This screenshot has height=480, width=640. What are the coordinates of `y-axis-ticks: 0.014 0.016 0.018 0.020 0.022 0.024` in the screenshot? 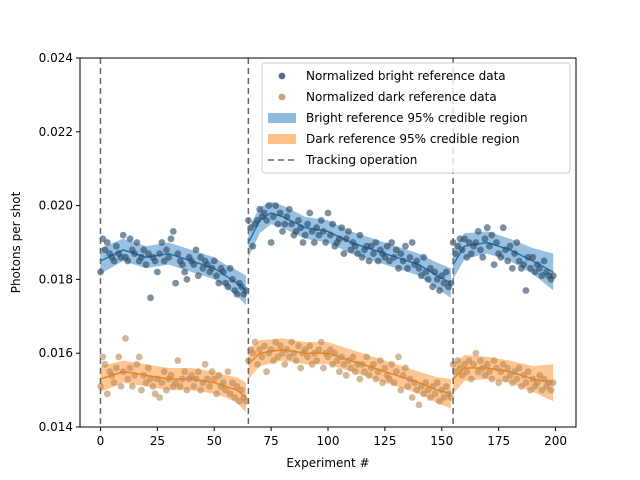 It's located at (59, 242).